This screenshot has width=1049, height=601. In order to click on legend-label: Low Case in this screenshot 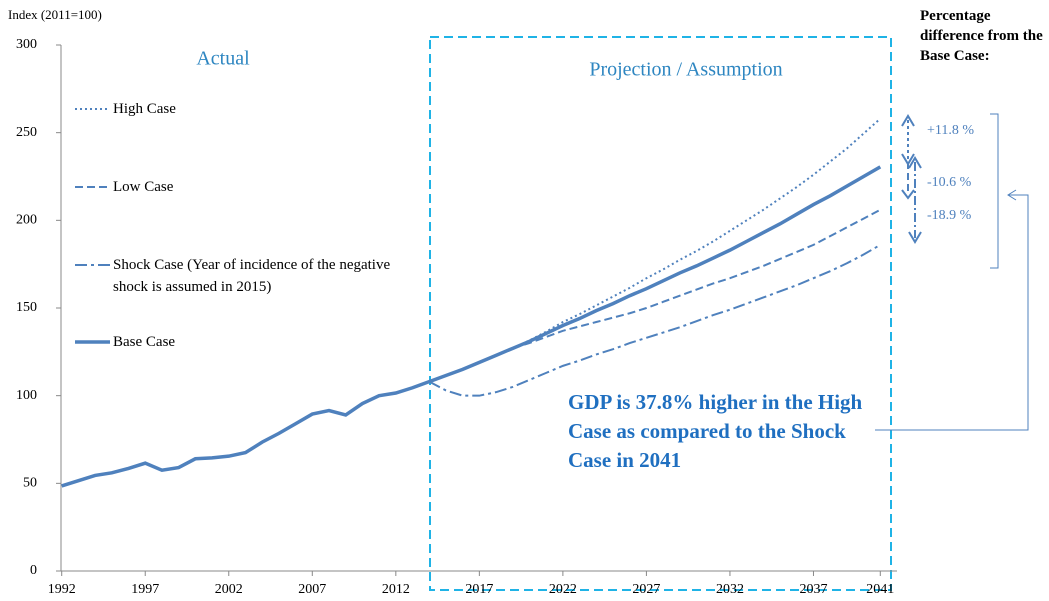, I will do `click(143, 187)`.